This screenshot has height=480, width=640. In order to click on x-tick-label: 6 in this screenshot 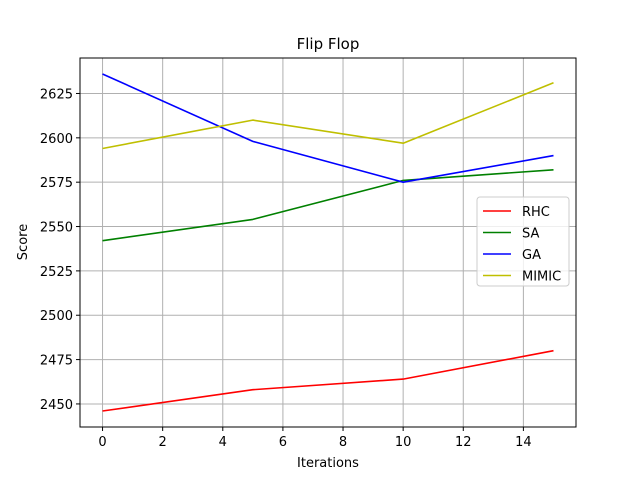, I will do `click(283, 442)`.